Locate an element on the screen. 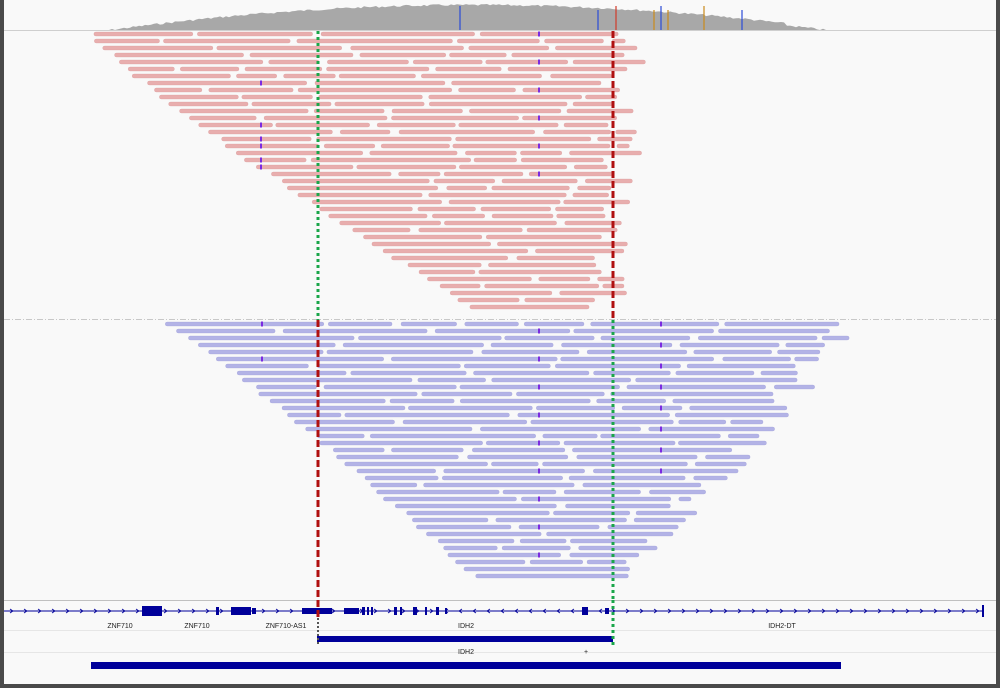 The height and width of the screenshot is (688, 1000). feature-label-idh2: IDH2 is located at coordinates (466, 652).